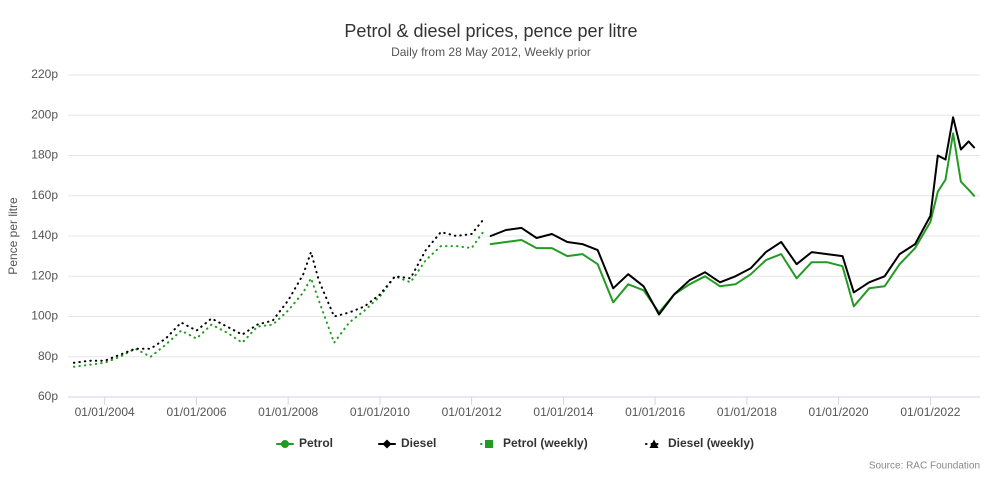 The image size is (1000, 482). I want to click on y-tick-label: 140p, so click(44, 235).